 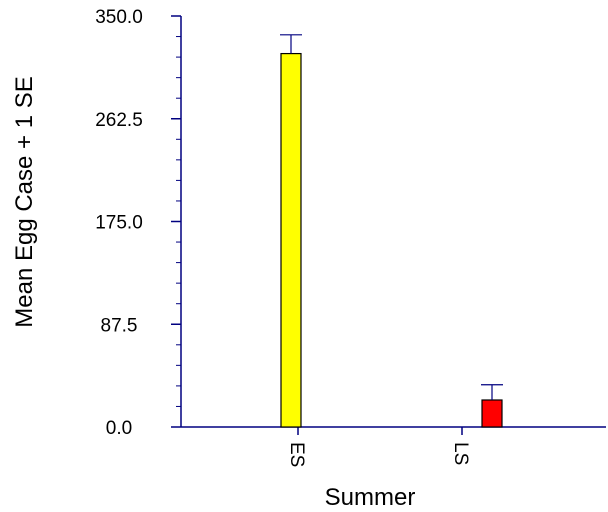 What do you see at coordinates (119, 223) in the screenshot?
I see `y-tick-label: 175.0` at bounding box center [119, 223].